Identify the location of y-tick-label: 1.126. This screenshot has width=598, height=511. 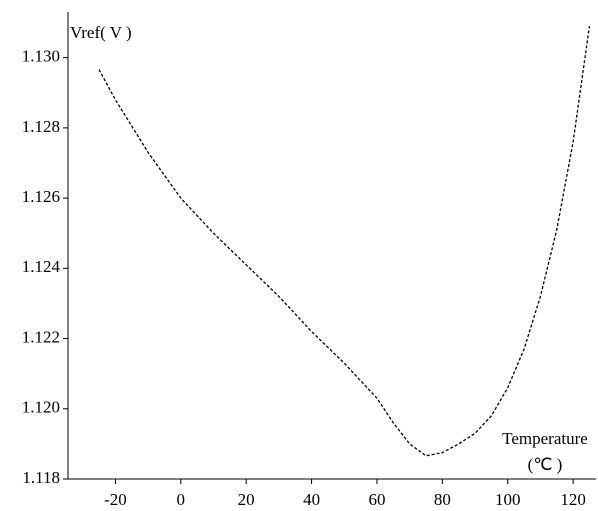
(41, 196).